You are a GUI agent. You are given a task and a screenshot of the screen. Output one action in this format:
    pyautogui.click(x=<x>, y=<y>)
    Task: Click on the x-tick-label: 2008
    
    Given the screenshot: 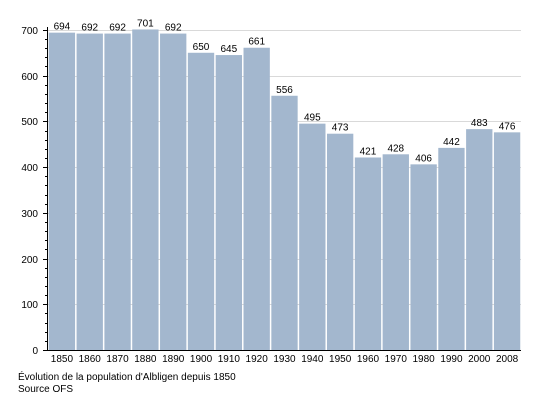 What is the action you would take?
    pyautogui.click(x=507, y=359)
    